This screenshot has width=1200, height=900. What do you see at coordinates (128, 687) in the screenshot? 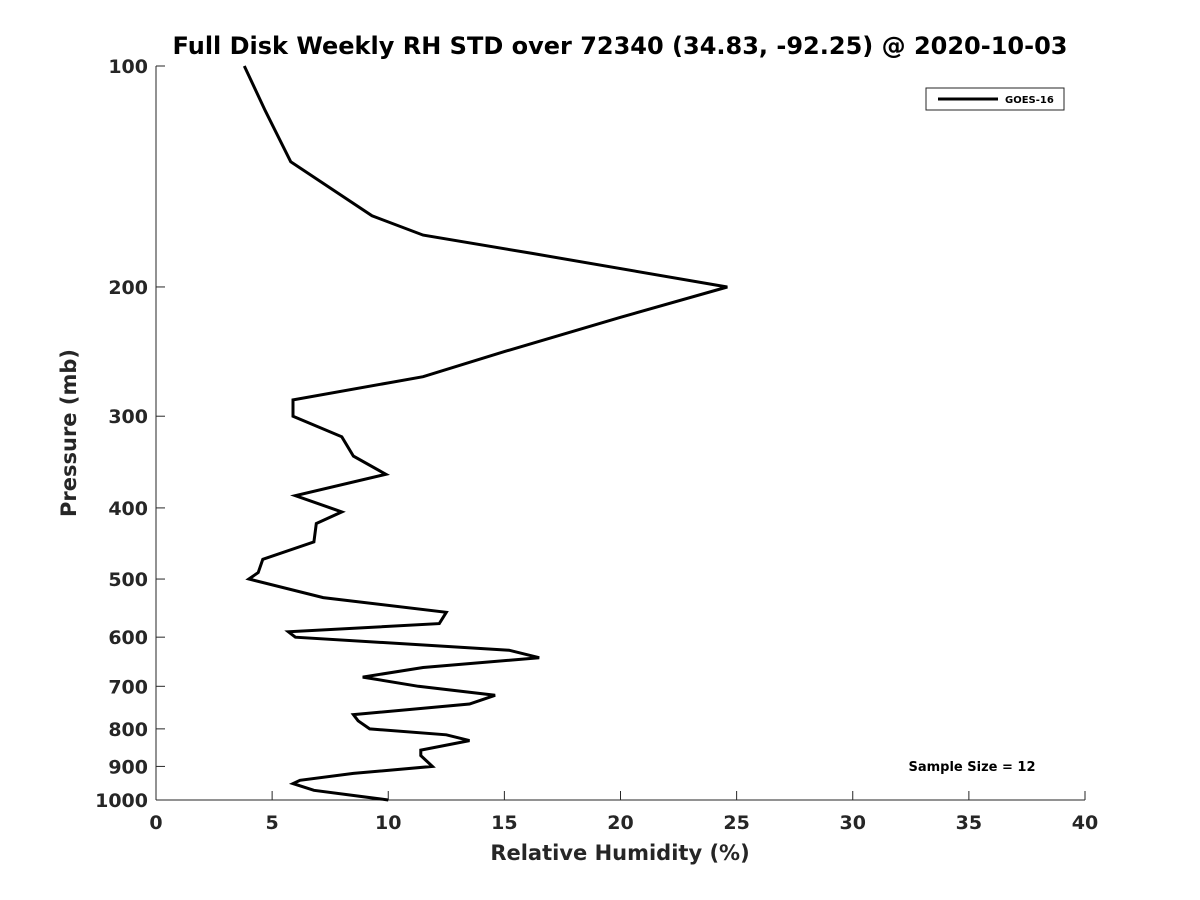
I see `y-tick-label: 700` at bounding box center [128, 687].